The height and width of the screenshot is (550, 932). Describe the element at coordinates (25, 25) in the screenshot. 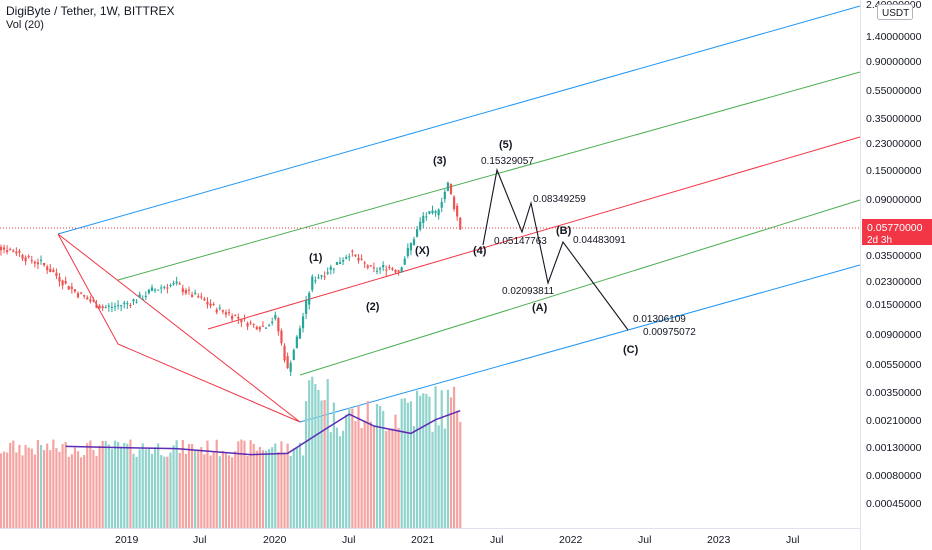

I see `volume-legend: Vol (20)` at that location.